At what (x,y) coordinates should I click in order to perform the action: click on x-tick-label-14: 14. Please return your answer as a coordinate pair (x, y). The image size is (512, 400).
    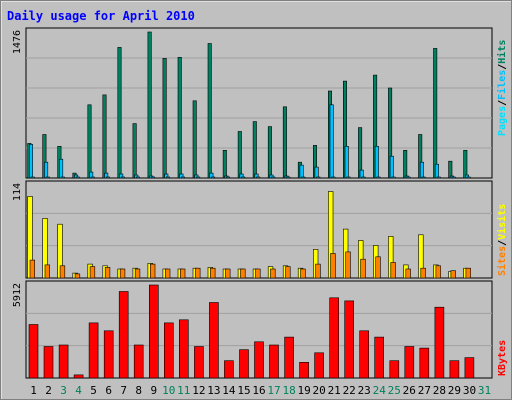
    Looking at the image, I should click on (229, 390).